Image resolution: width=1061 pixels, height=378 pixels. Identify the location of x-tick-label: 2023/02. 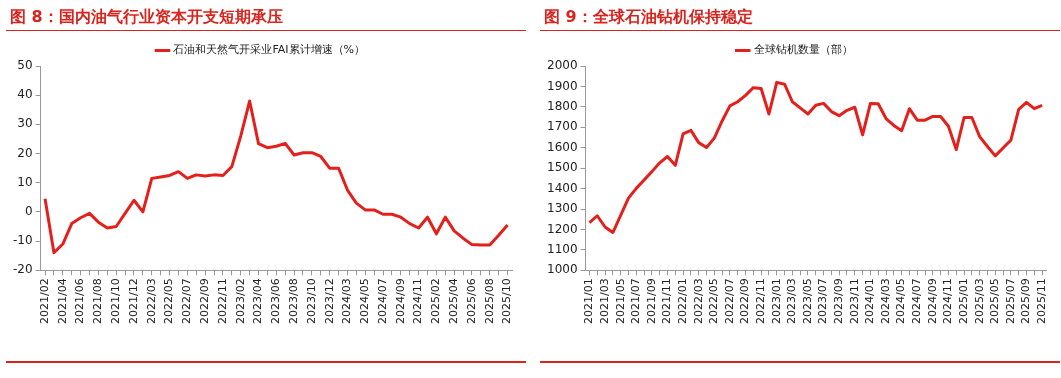
(240, 301).